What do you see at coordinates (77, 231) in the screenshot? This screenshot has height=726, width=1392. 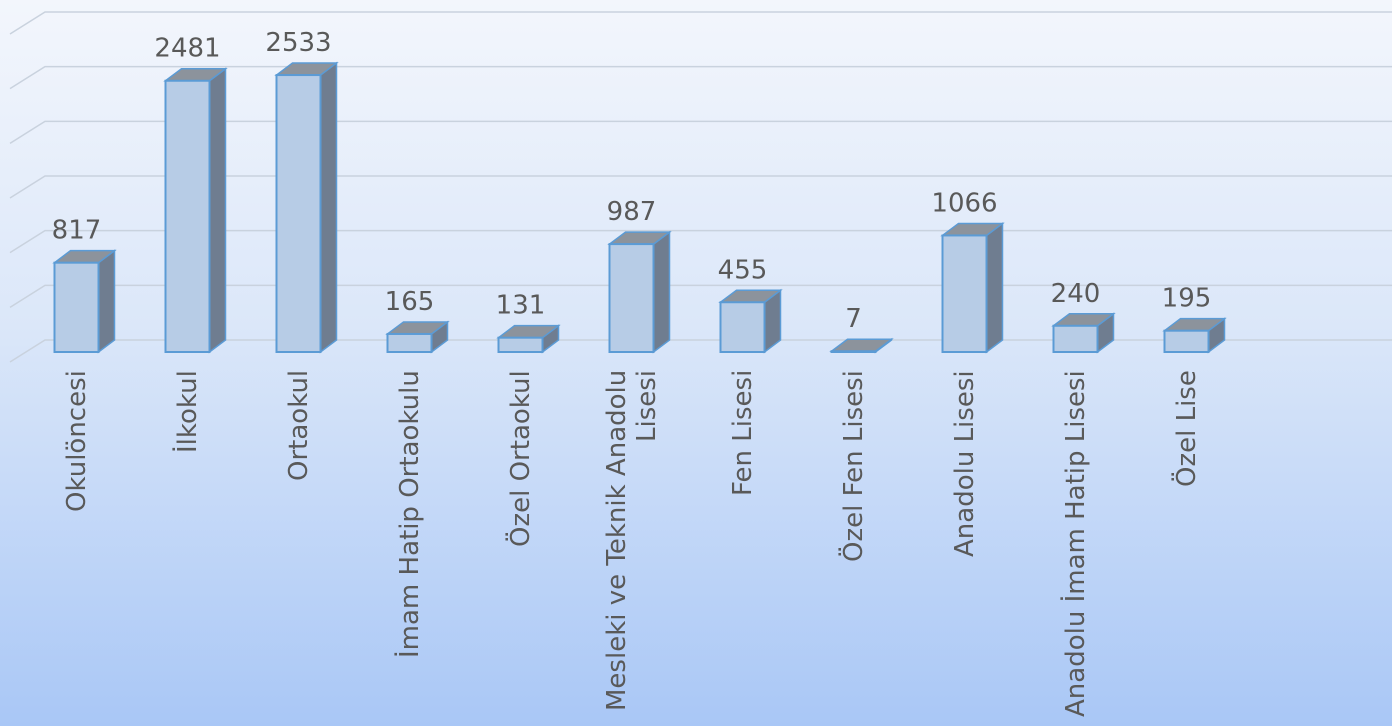 I see `data-label: 817` at bounding box center [77, 231].